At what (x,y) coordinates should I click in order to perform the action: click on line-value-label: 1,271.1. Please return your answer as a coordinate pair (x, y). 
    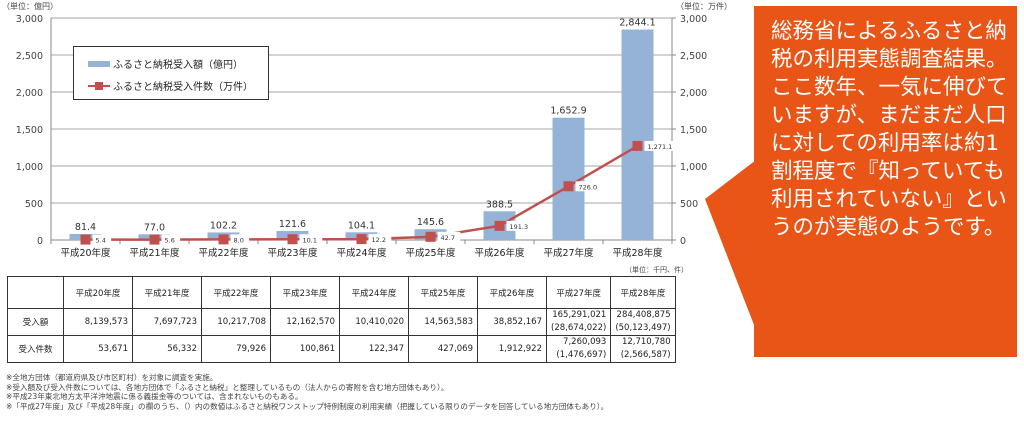
    Looking at the image, I should click on (660, 147).